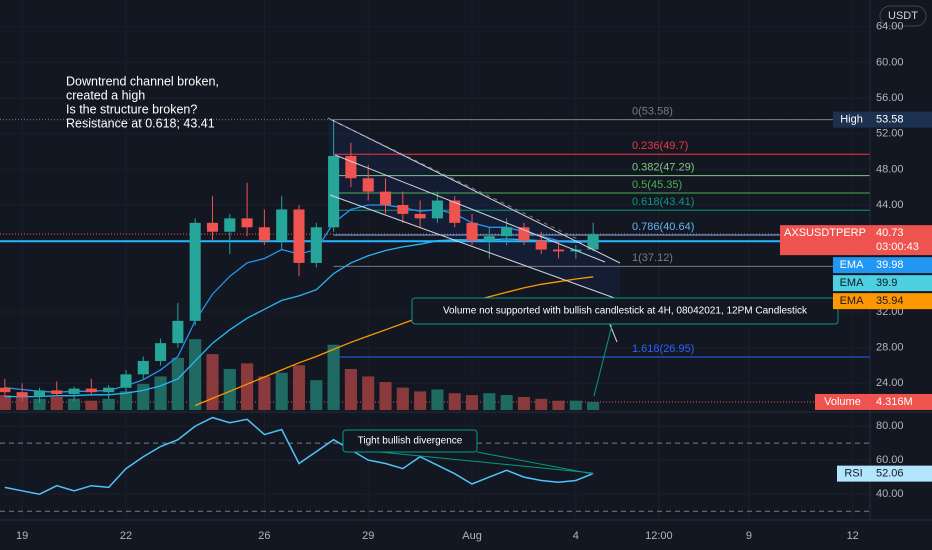  Describe the element at coordinates (825, 233) in the screenshot. I see `axis-name-text: AXSUSDTPERP` at that location.